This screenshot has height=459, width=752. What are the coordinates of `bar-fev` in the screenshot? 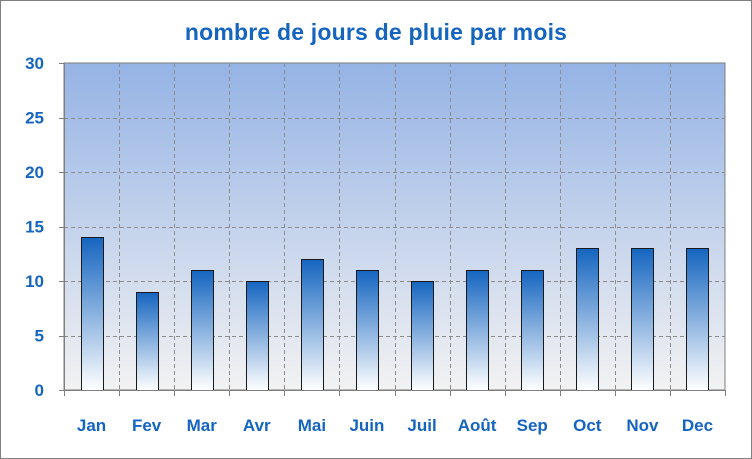 It's located at (147, 341).